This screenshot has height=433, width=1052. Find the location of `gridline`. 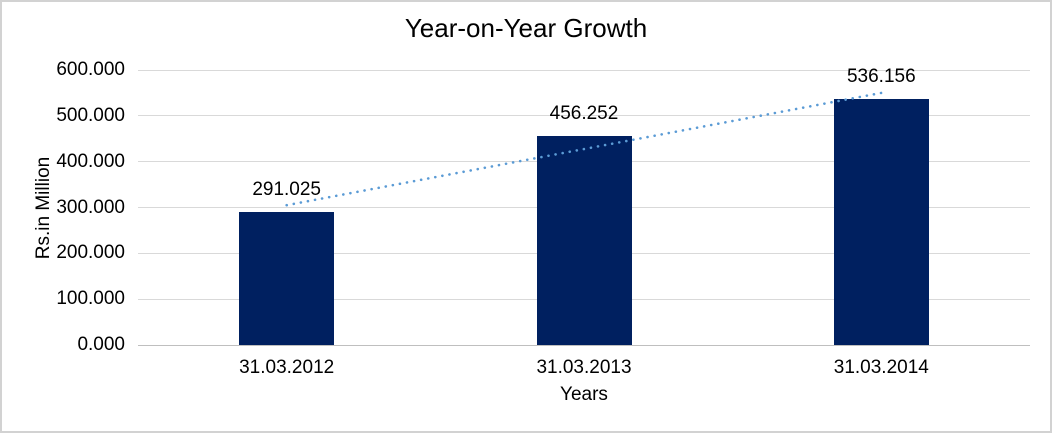

gridline is located at coordinates (584, 70).